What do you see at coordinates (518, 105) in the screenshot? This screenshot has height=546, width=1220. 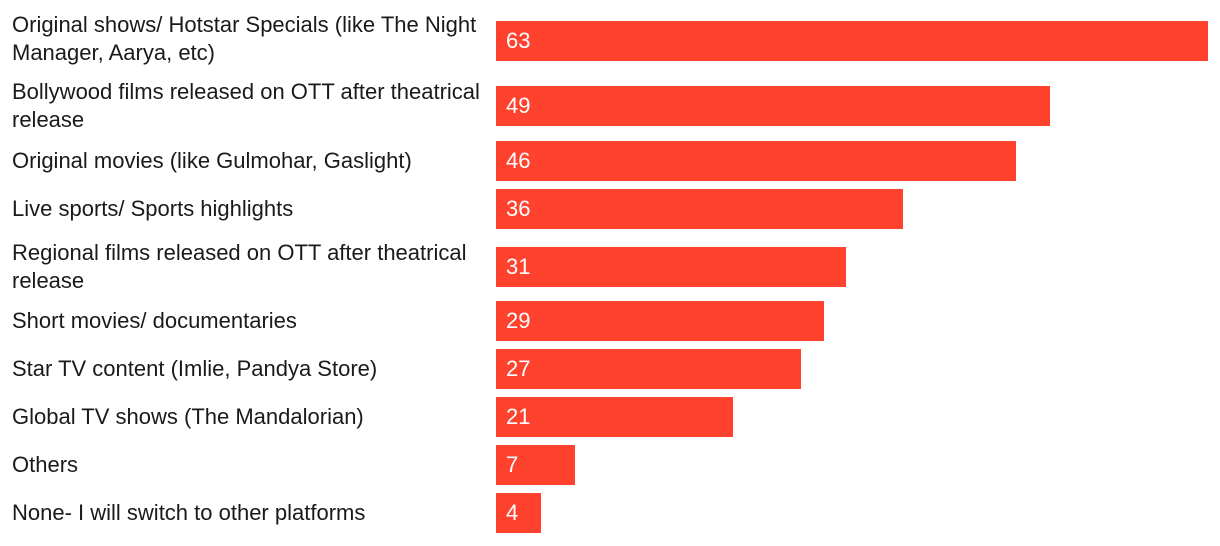 I see `bar-value-label: 49` at bounding box center [518, 105].